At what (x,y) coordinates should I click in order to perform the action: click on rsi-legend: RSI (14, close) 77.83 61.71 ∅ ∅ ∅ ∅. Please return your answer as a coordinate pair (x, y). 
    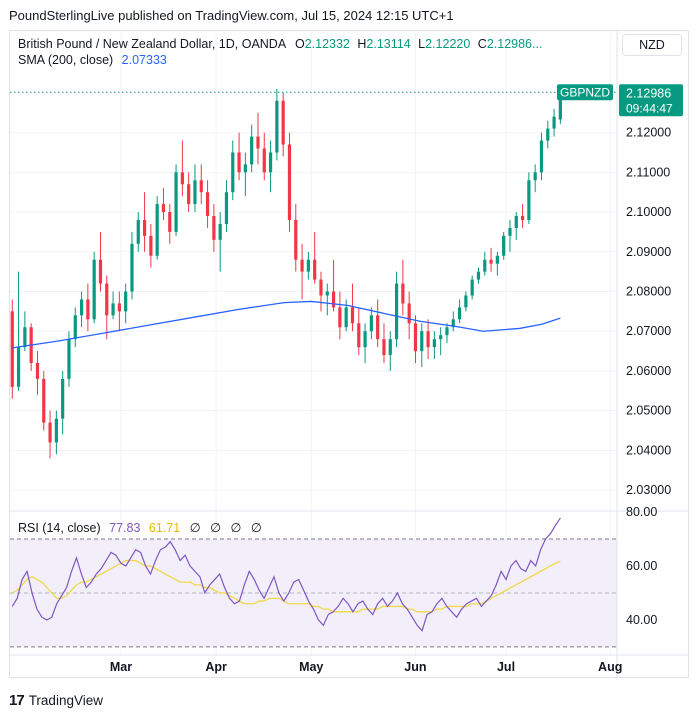
    Looking at the image, I should click on (140, 527).